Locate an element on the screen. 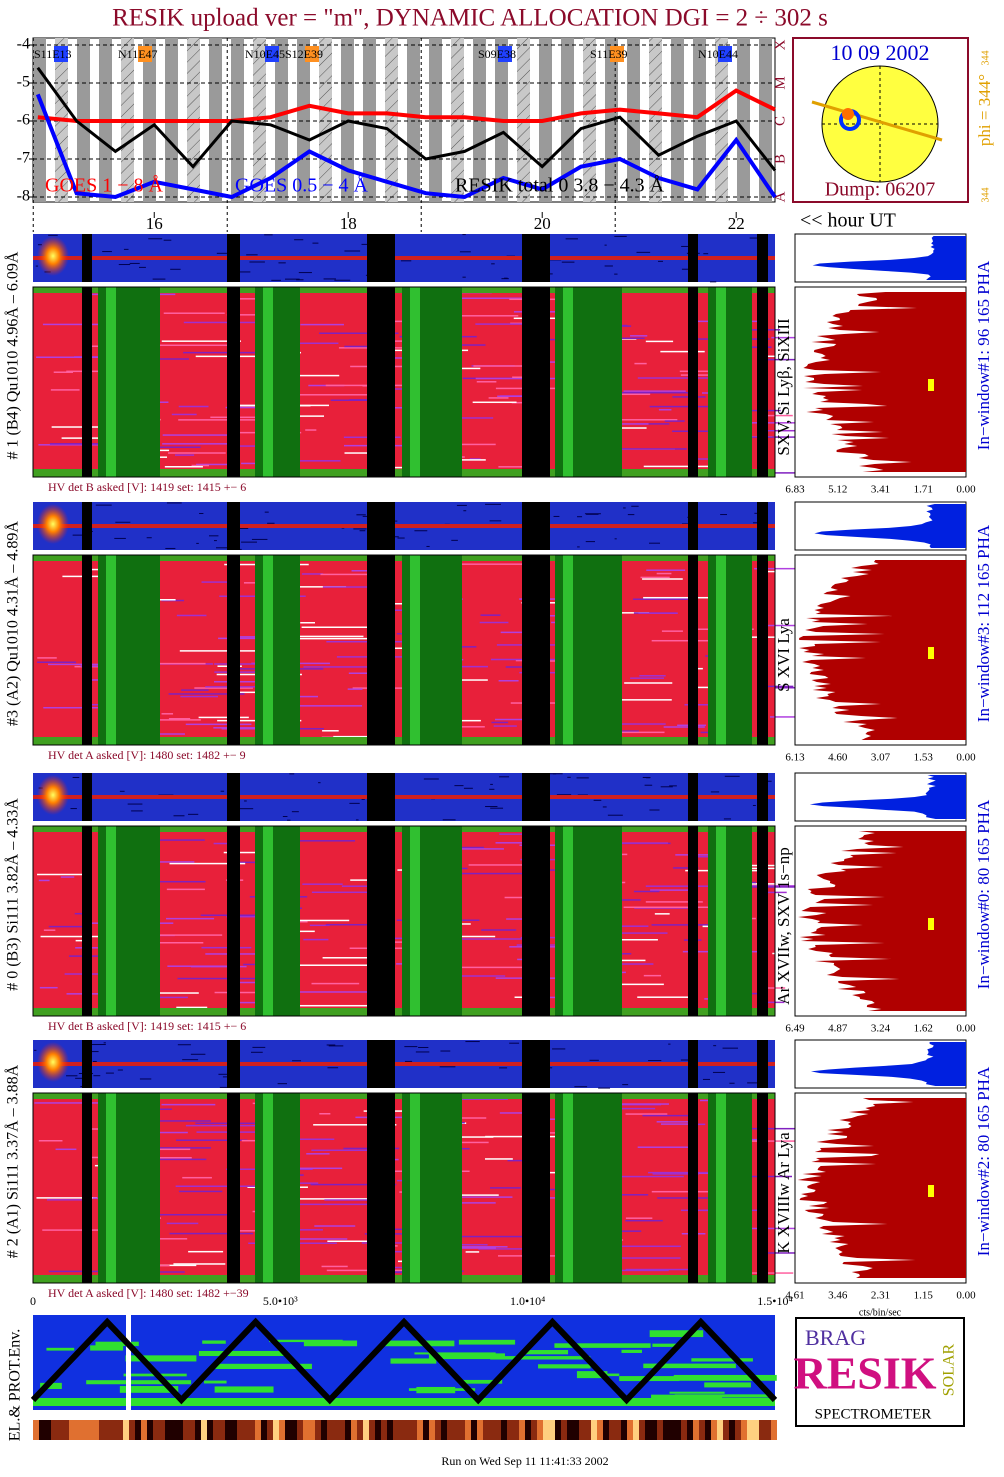  pha-tick-label: 6.49 is located at coordinates (795, 1029).